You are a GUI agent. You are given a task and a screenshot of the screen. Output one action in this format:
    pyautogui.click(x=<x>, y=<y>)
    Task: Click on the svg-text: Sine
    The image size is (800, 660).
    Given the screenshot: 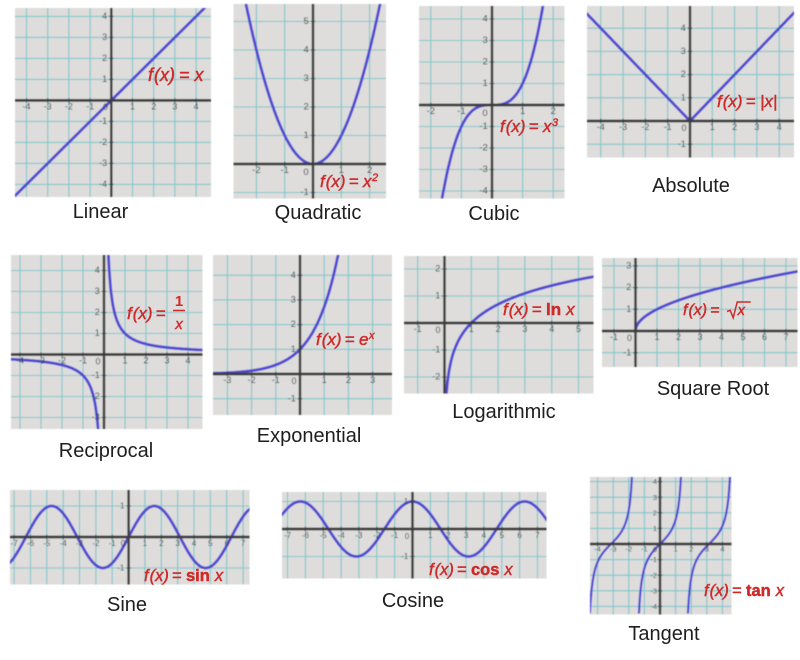 What is the action you would take?
    pyautogui.click(x=127, y=605)
    